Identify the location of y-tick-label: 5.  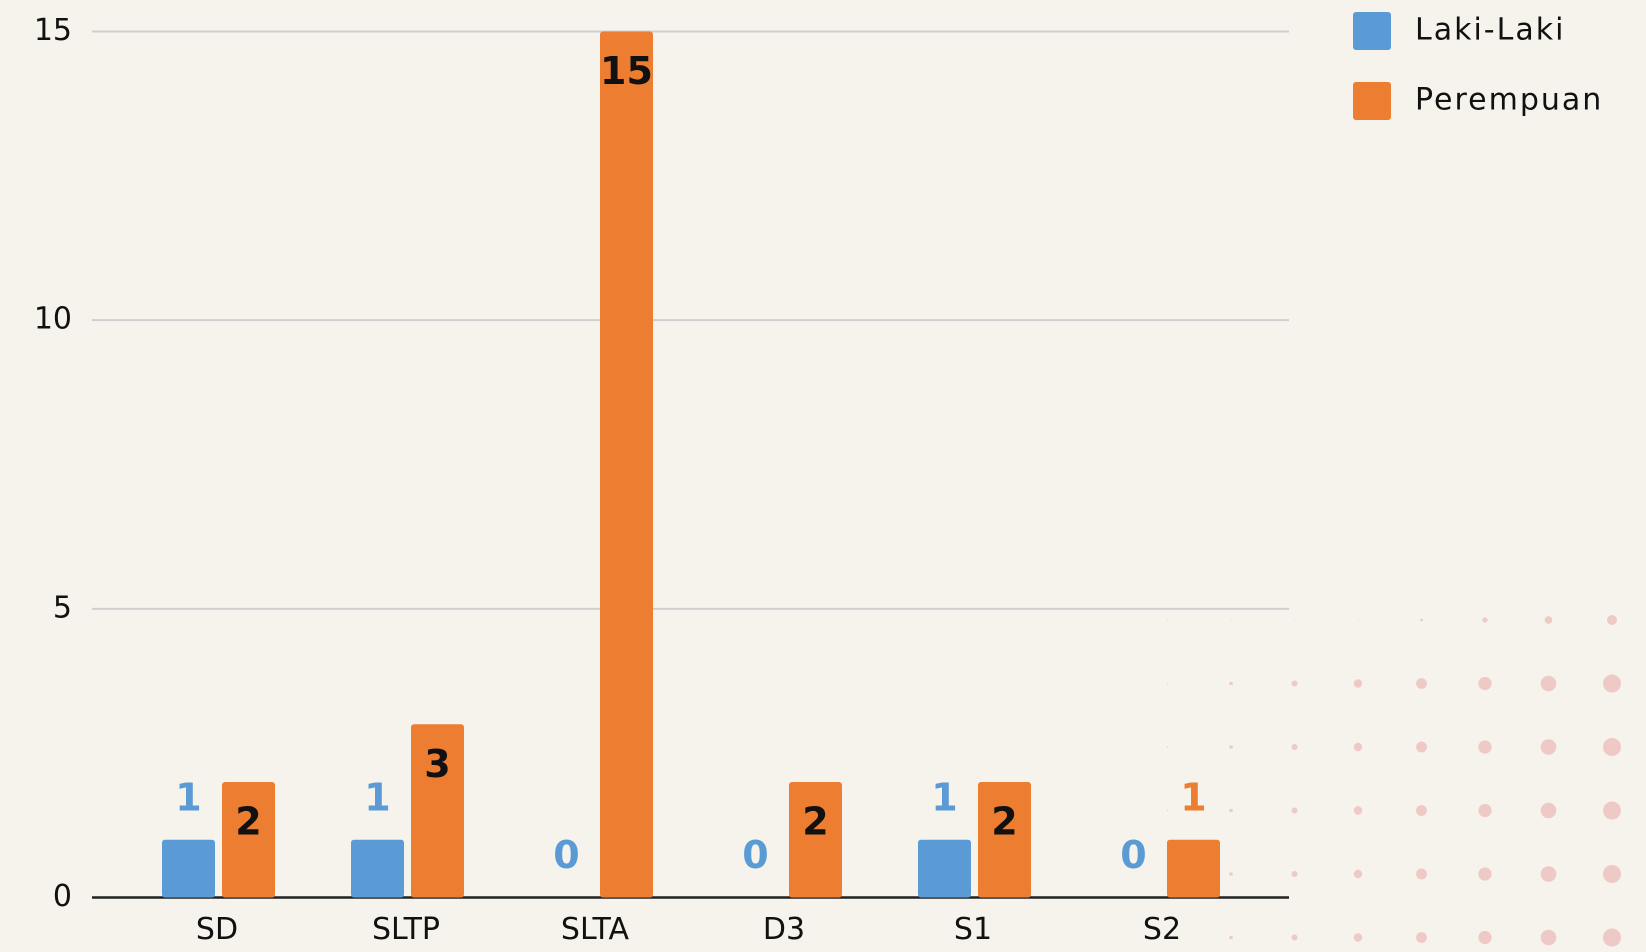
(62, 607).